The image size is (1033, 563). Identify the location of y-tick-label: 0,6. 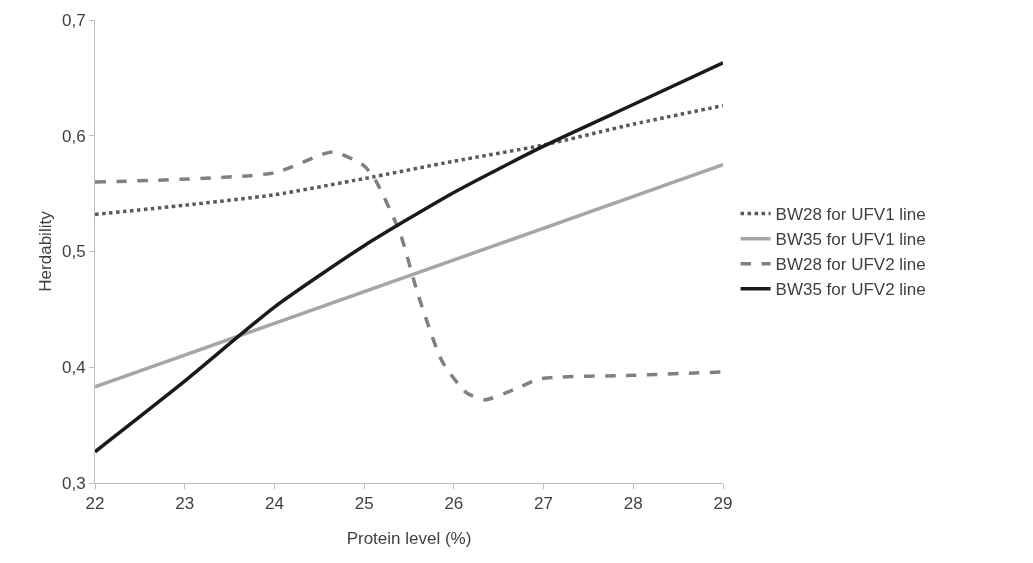
(73, 136).